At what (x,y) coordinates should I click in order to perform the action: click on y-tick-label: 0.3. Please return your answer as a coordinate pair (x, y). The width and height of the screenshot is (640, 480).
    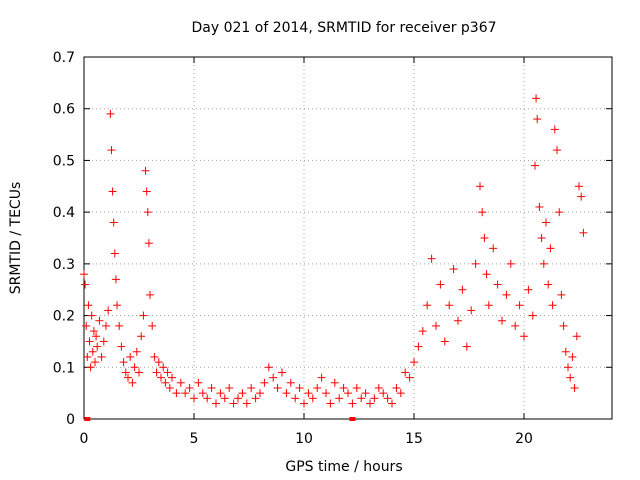
    Looking at the image, I should click on (64, 265).